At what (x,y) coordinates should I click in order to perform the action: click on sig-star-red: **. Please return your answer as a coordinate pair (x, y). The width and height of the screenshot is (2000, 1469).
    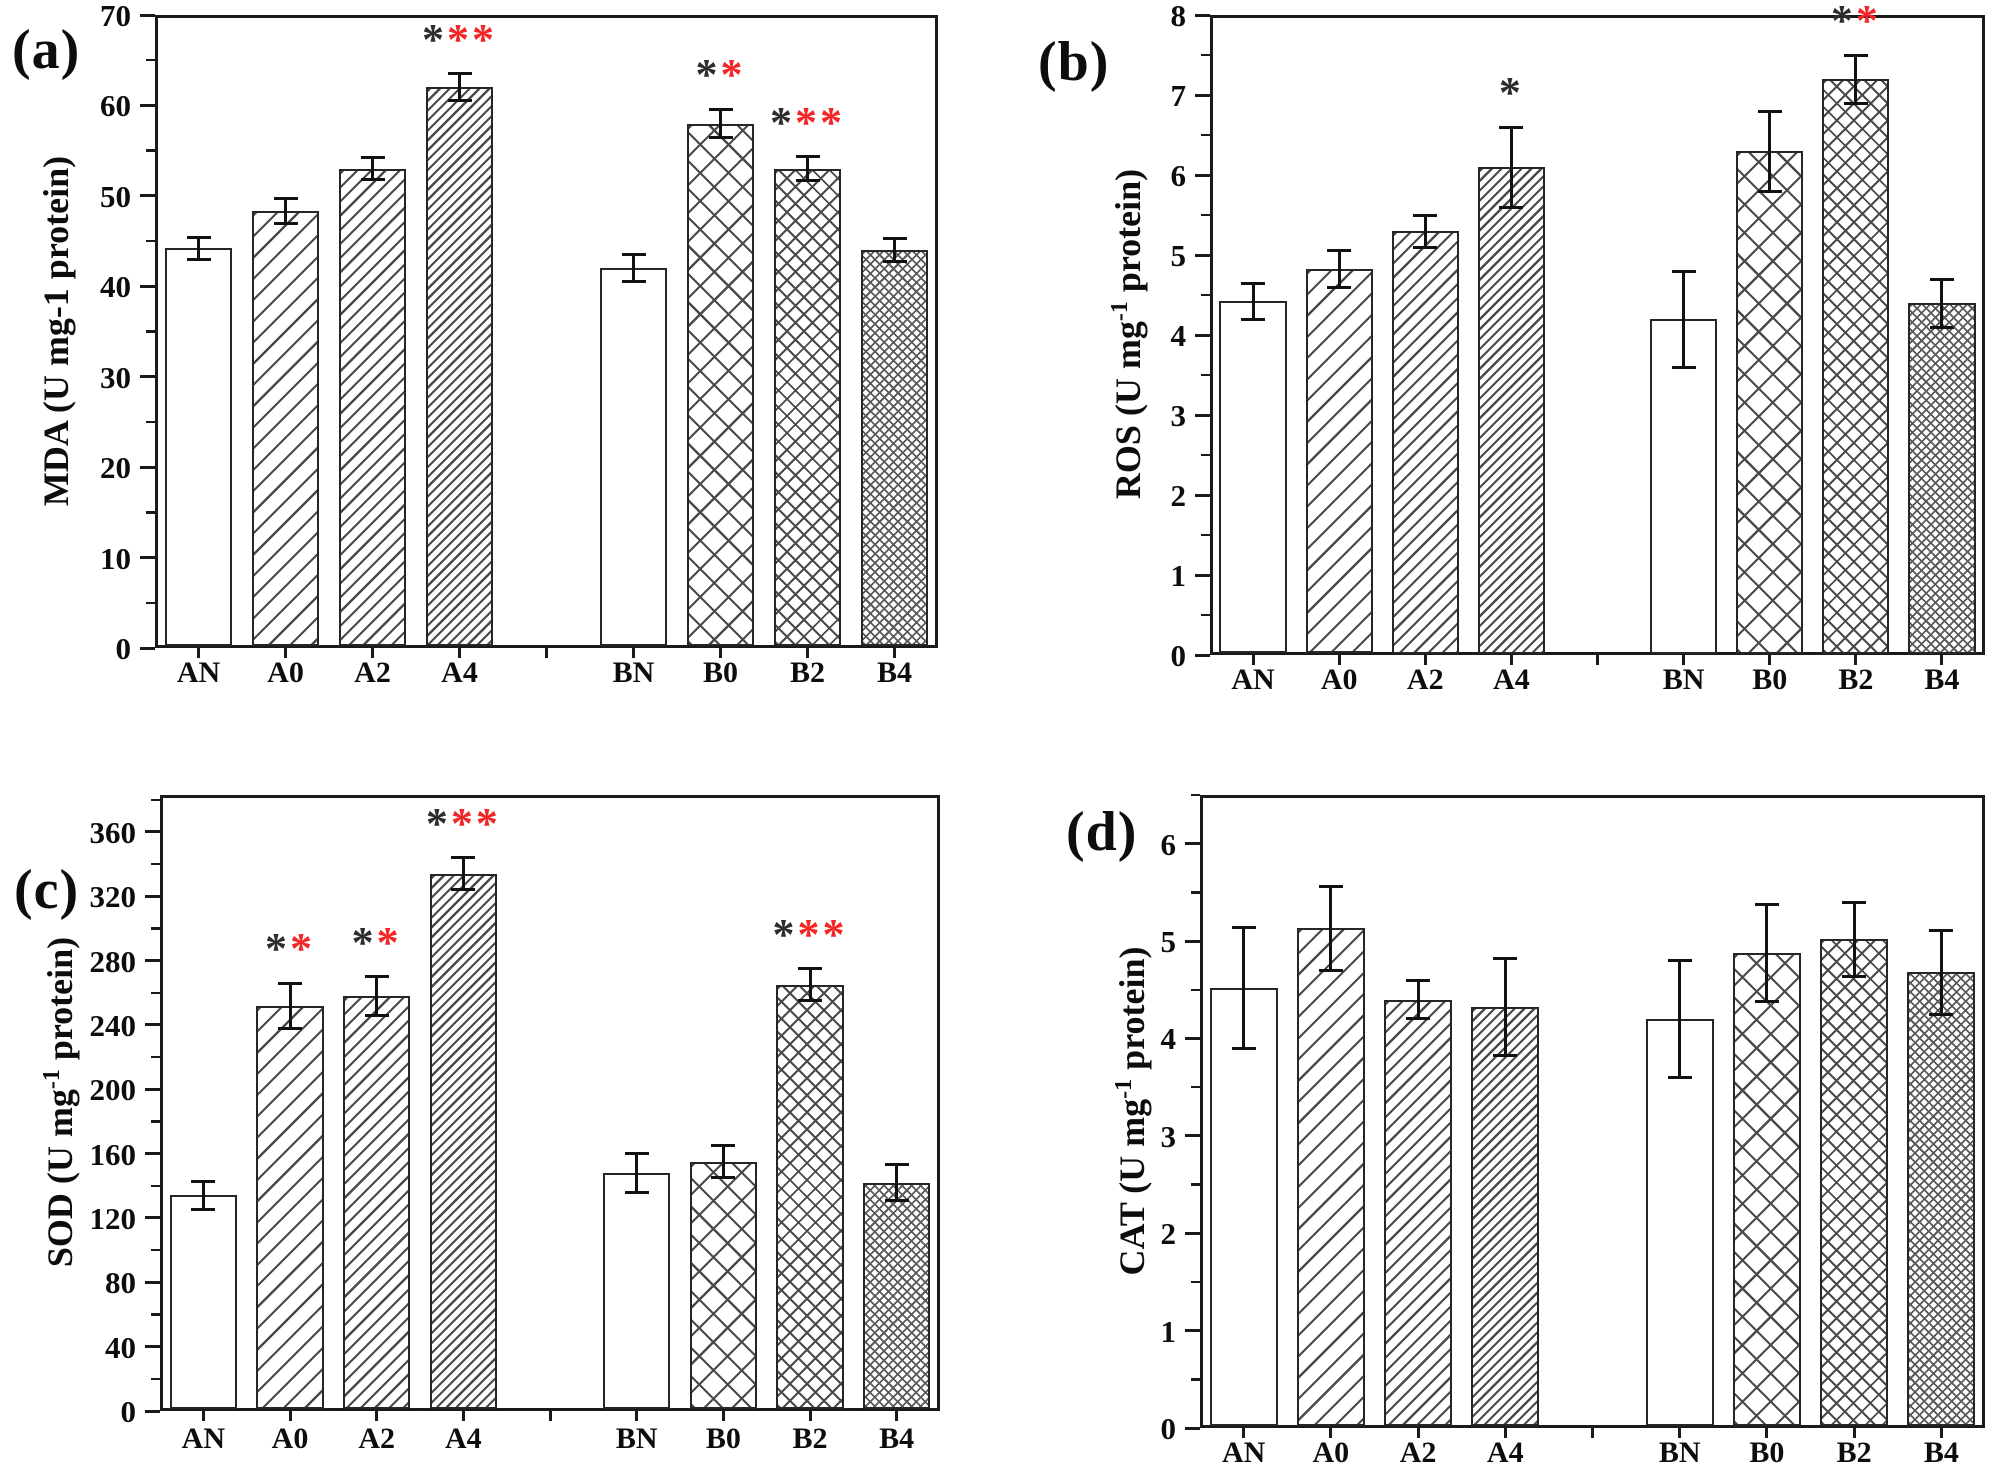
    Looking at the image, I should click on (822, 934).